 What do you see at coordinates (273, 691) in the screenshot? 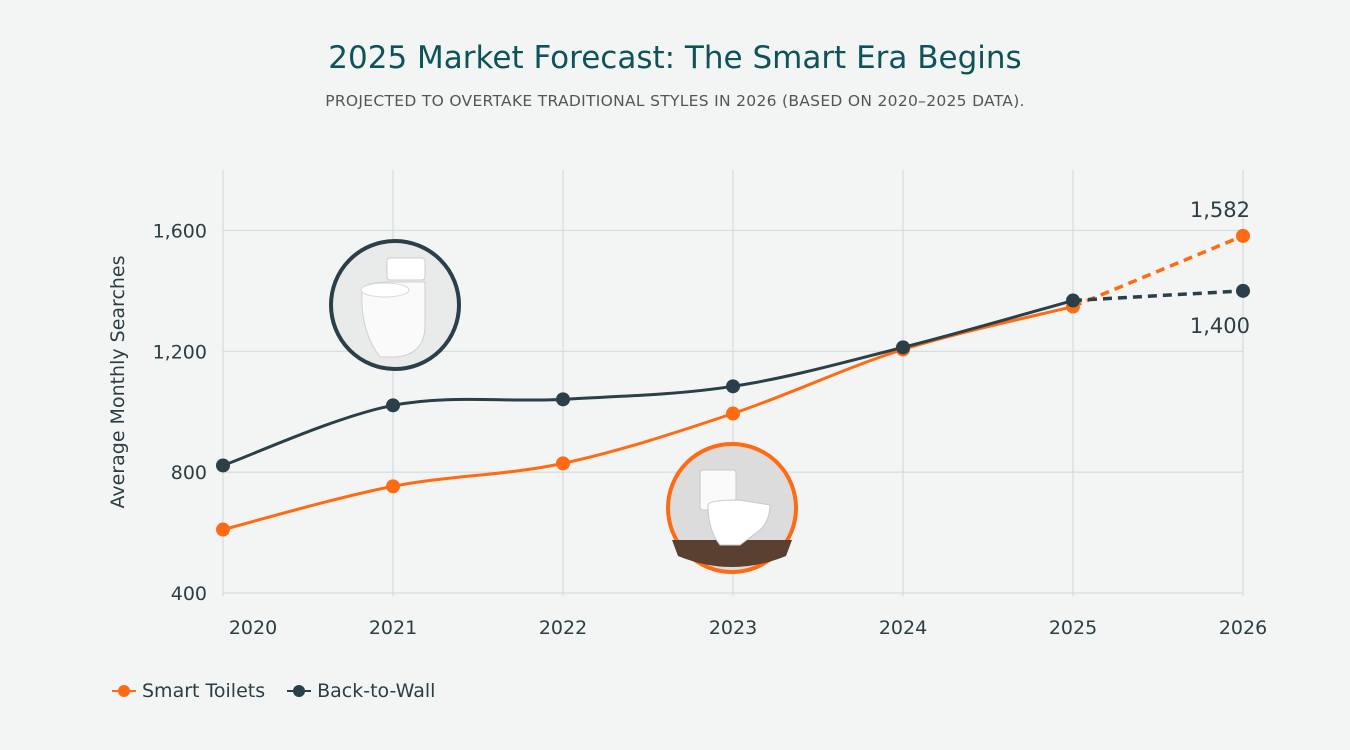
I see `legend: Smart Toilets Back-to-Wall` at bounding box center [273, 691].